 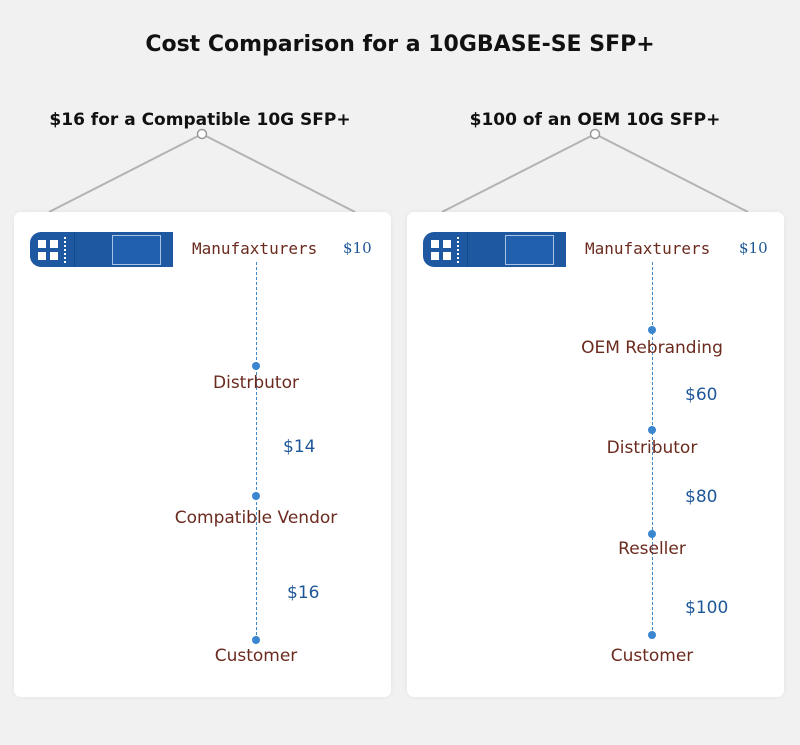 I want to click on chain-price-label: $16, so click(x=303, y=593).